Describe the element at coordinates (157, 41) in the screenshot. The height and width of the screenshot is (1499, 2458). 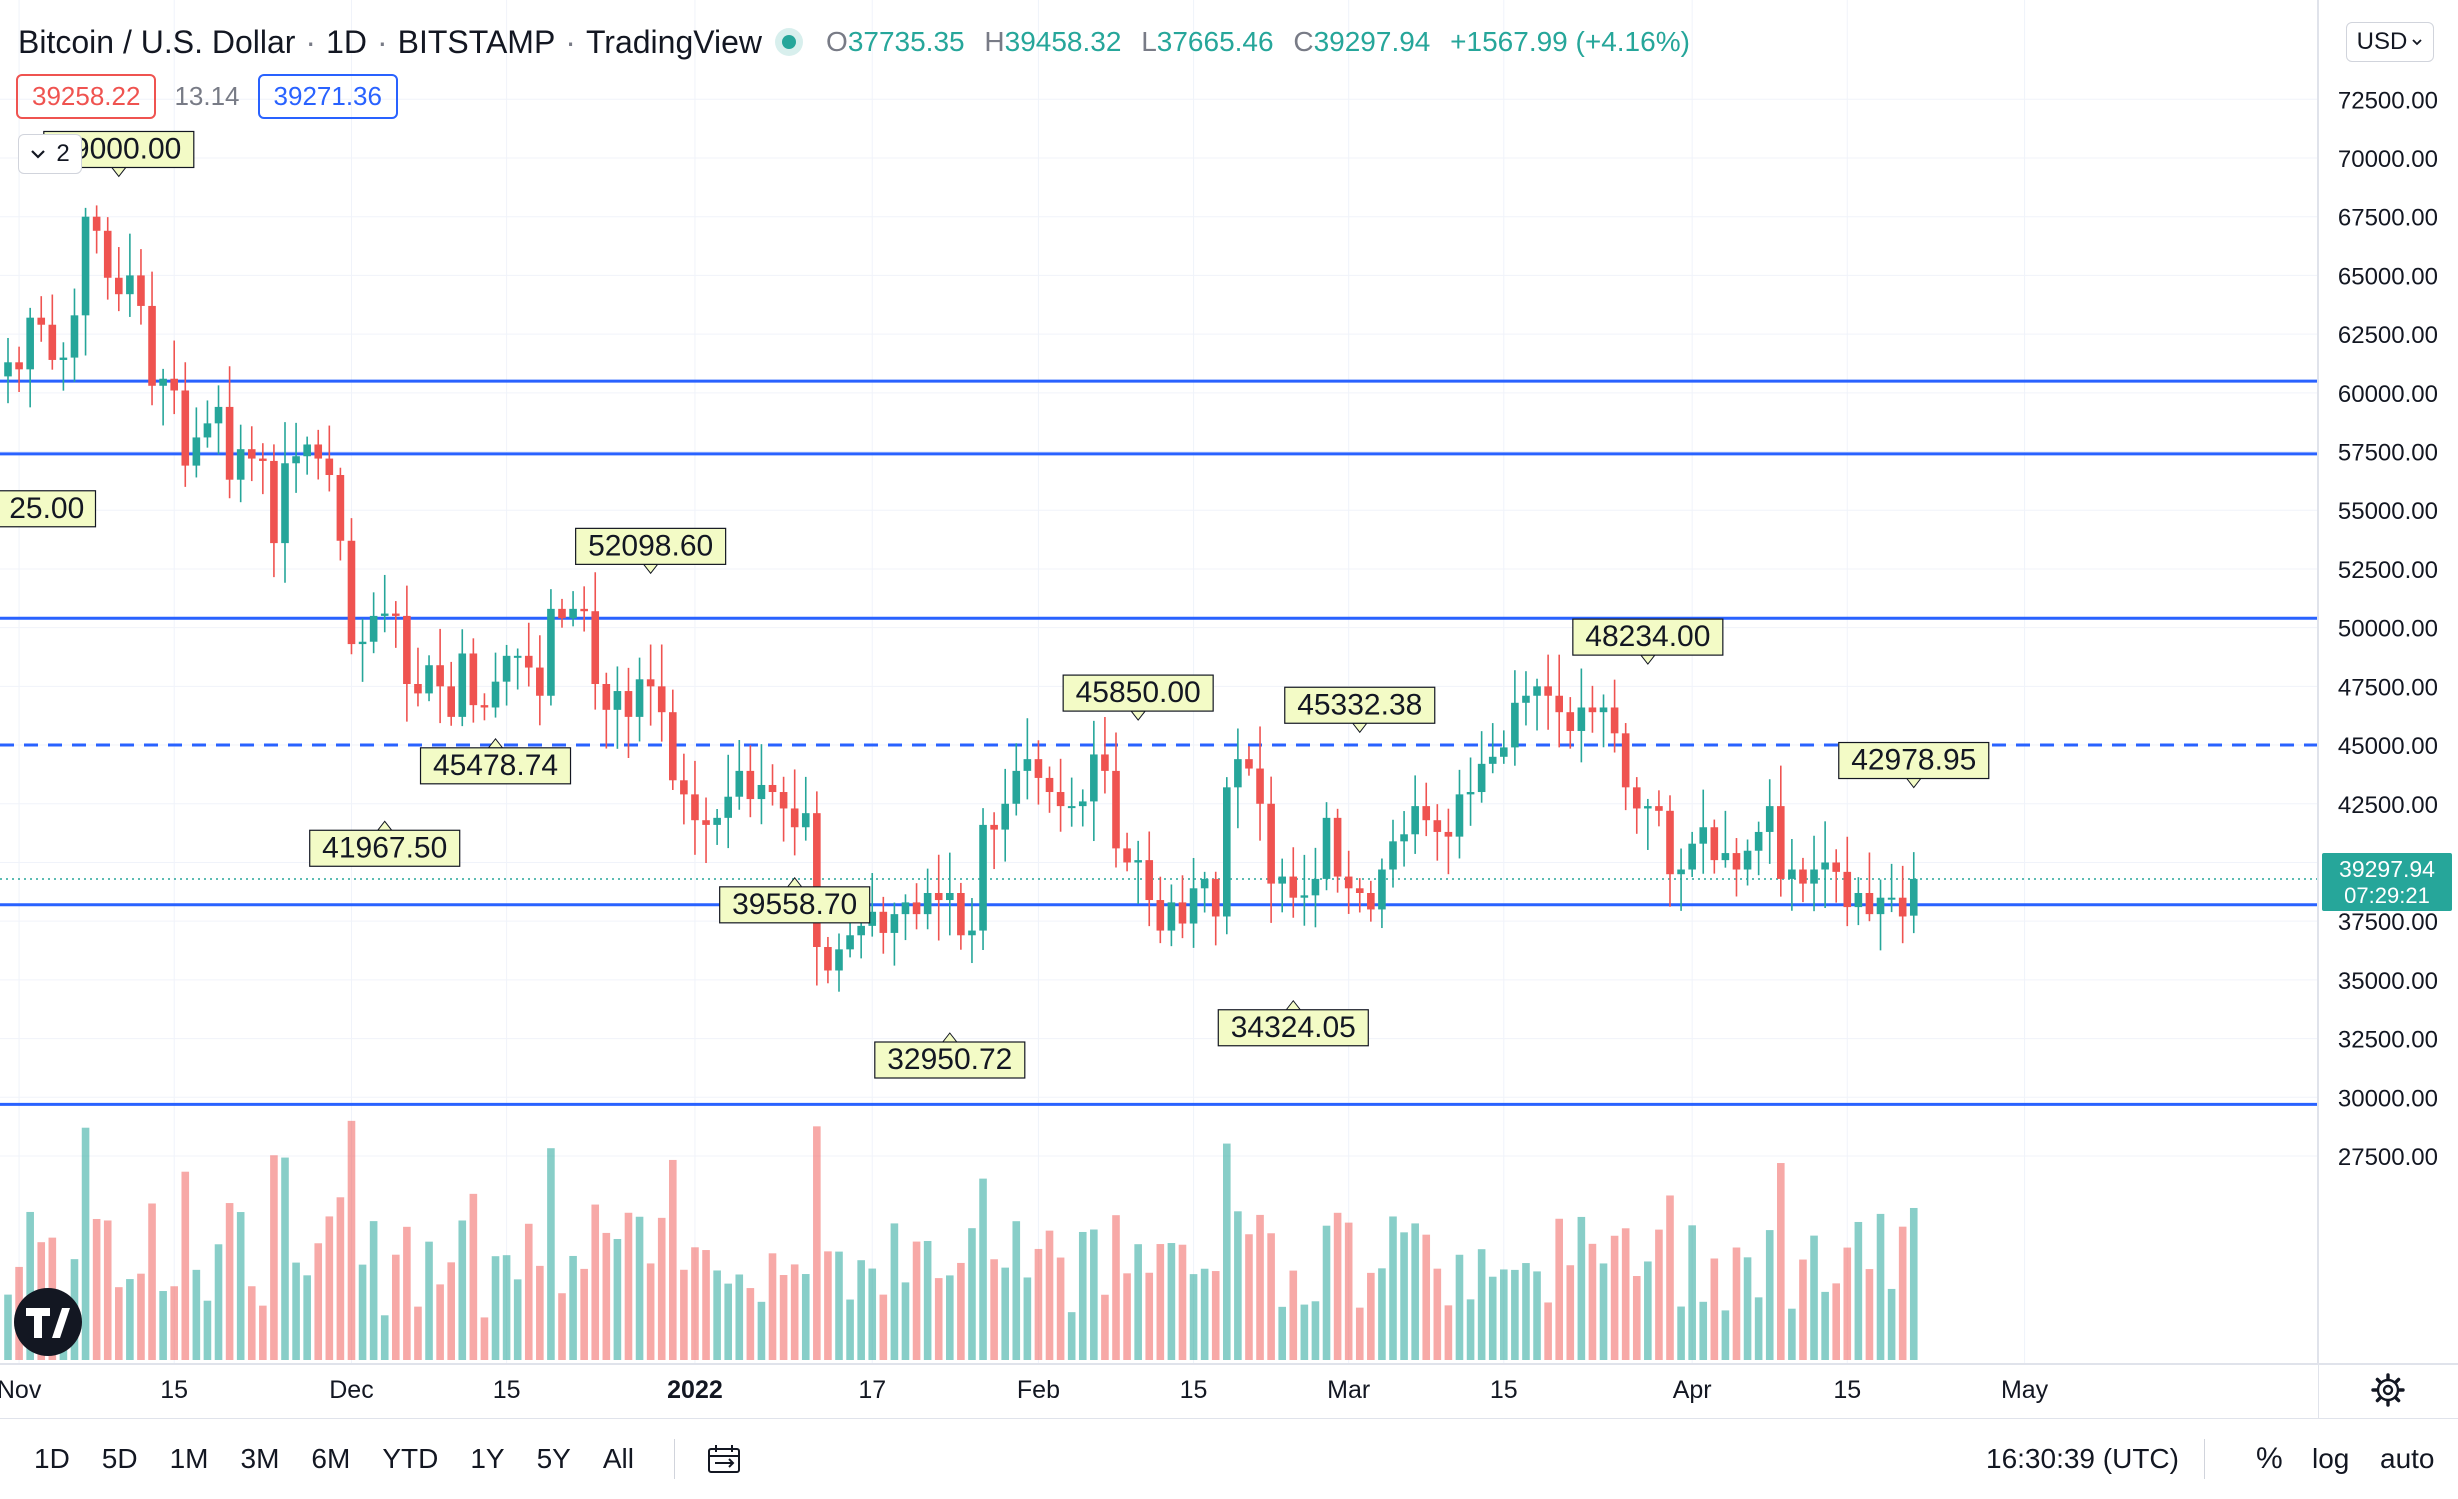
I see `symbol-name: Bitcoin / U.S. Dollar` at that location.